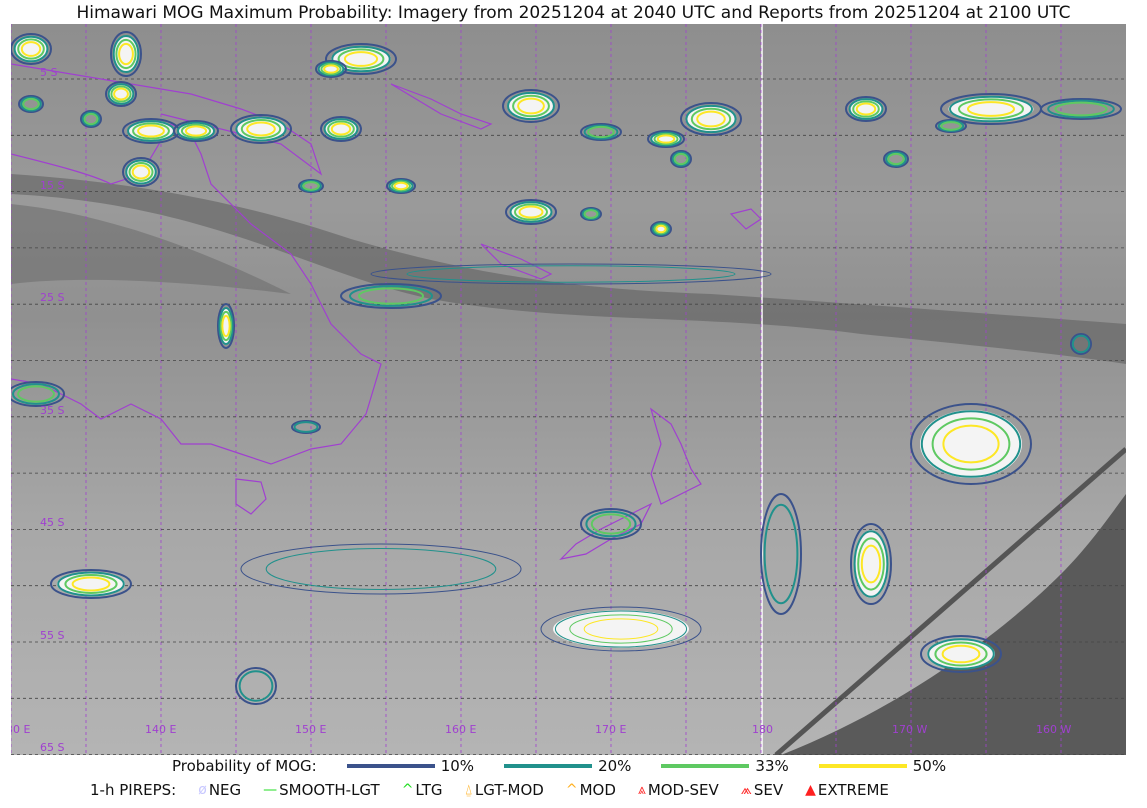 The image size is (1147, 808). What do you see at coordinates (683, 790) in the screenshot?
I see `pirep-label: MOD-SEV` at bounding box center [683, 790].